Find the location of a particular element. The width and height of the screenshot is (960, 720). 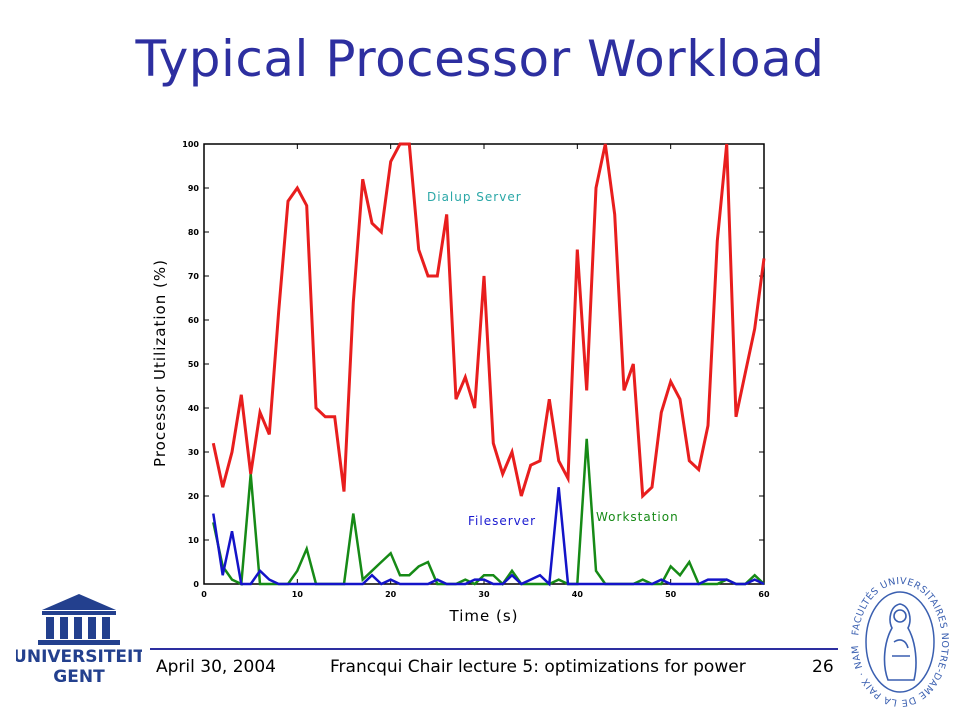

y-tick-label: 40 is located at coordinates (194, 408).